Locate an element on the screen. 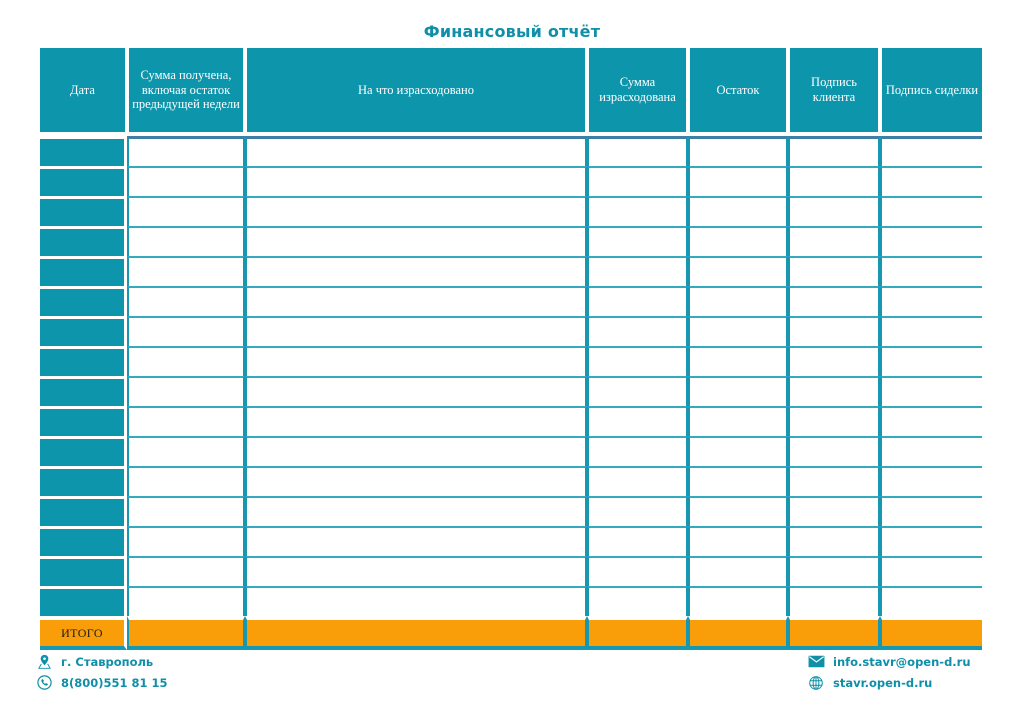 The width and height of the screenshot is (1024, 717). total-cell-received is located at coordinates (186, 633).